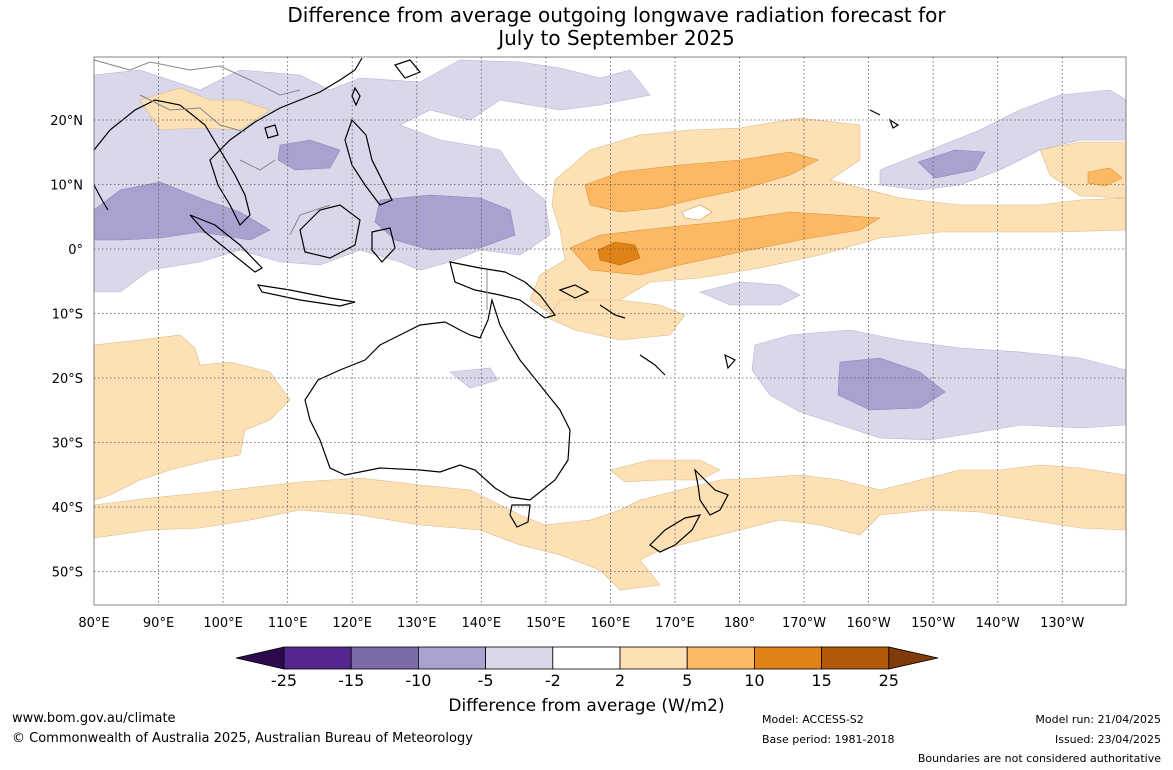  I want to click on latitude-label: 30°S, so click(67, 444).